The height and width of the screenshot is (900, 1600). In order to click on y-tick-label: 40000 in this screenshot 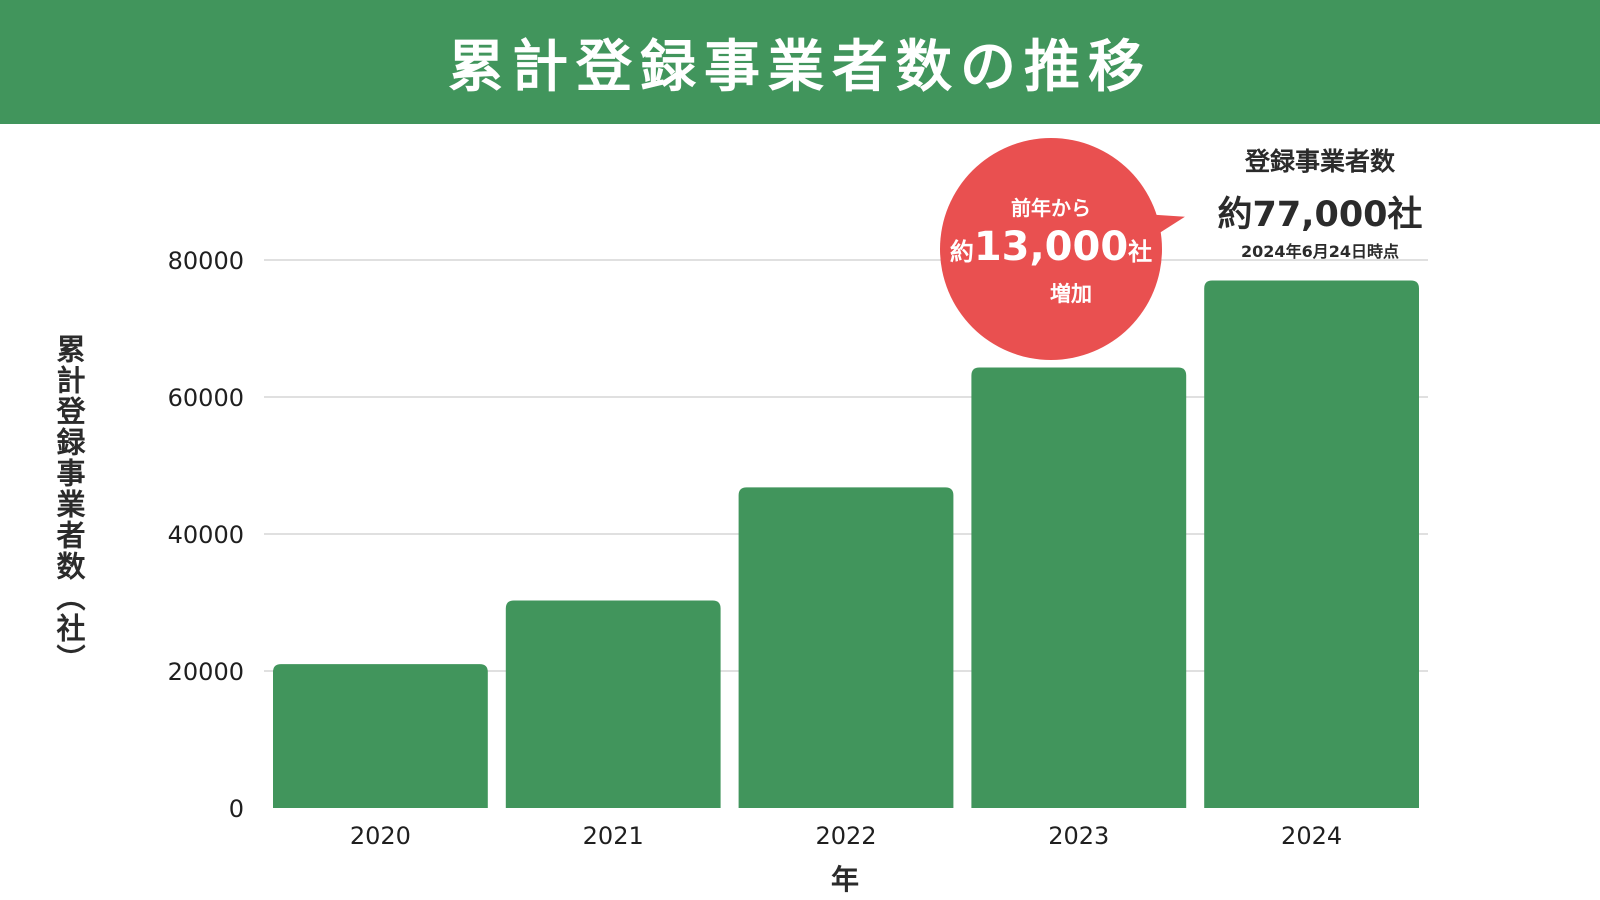, I will do `click(206, 535)`.